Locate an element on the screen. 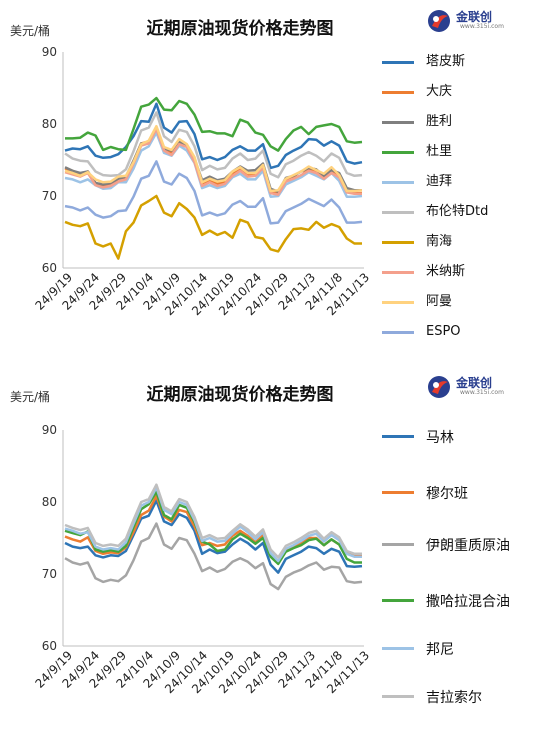 The width and height of the screenshot is (534, 732). legend-label: 南海 is located at coordinates (439, 241).